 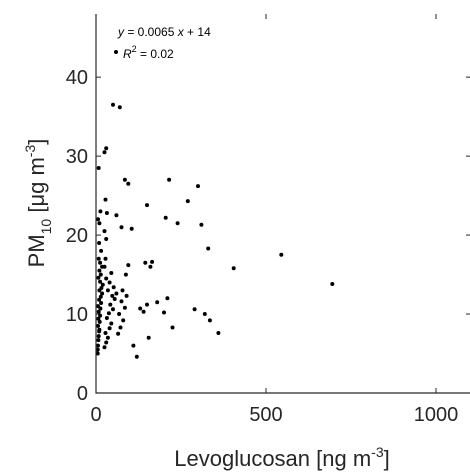 I want to click on x-tick-label: 500, so click(x=265, y=415).